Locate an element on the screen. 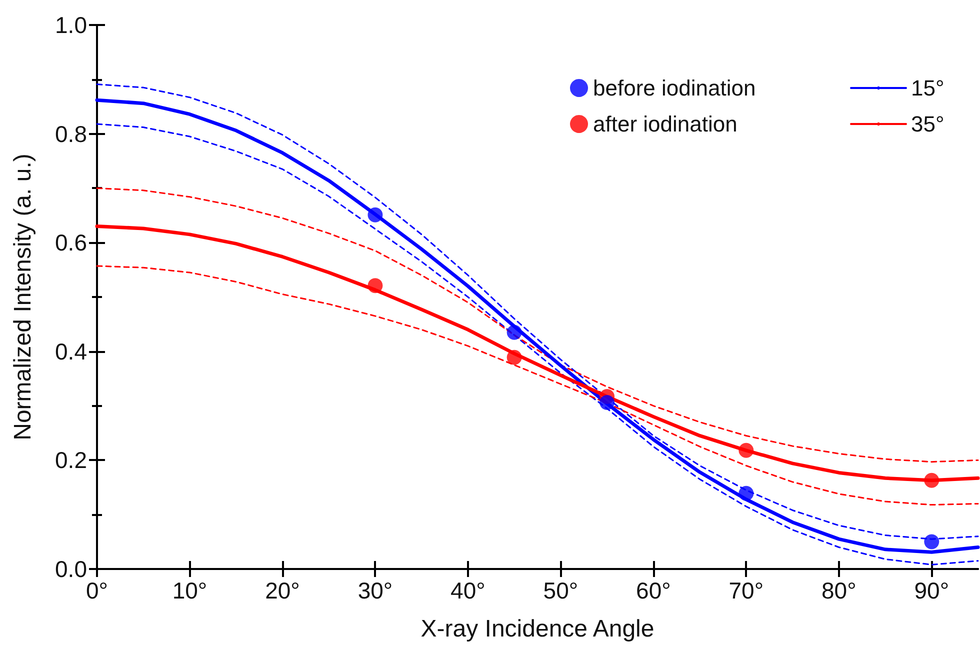 The width and height of the screenshot is (980, 646). x-tick-label: 0° is located at coordinates (97, 591).